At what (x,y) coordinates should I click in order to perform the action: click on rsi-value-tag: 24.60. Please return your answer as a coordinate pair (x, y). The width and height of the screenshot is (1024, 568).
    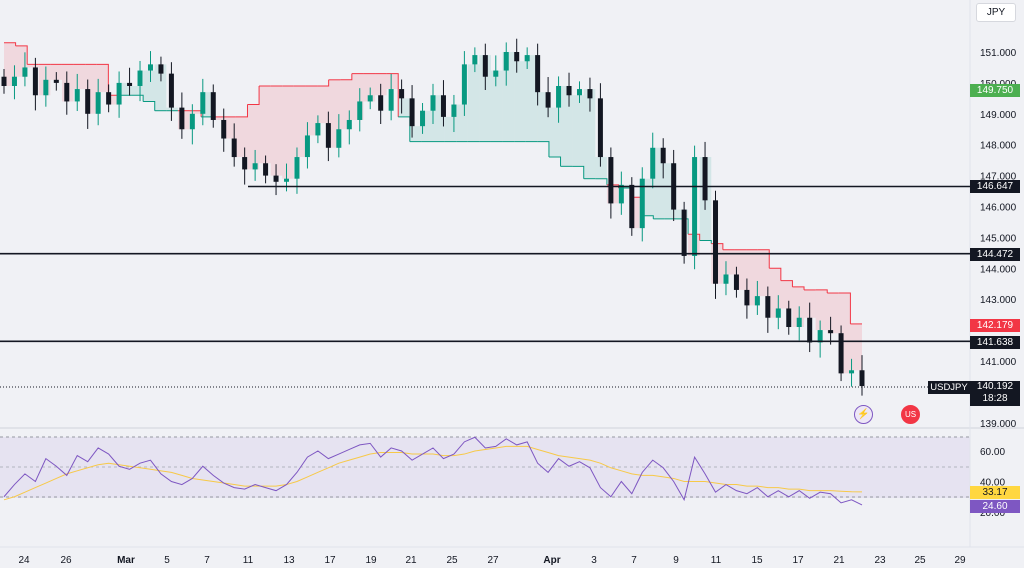
    Looking at the image, I should click on (995, 506).